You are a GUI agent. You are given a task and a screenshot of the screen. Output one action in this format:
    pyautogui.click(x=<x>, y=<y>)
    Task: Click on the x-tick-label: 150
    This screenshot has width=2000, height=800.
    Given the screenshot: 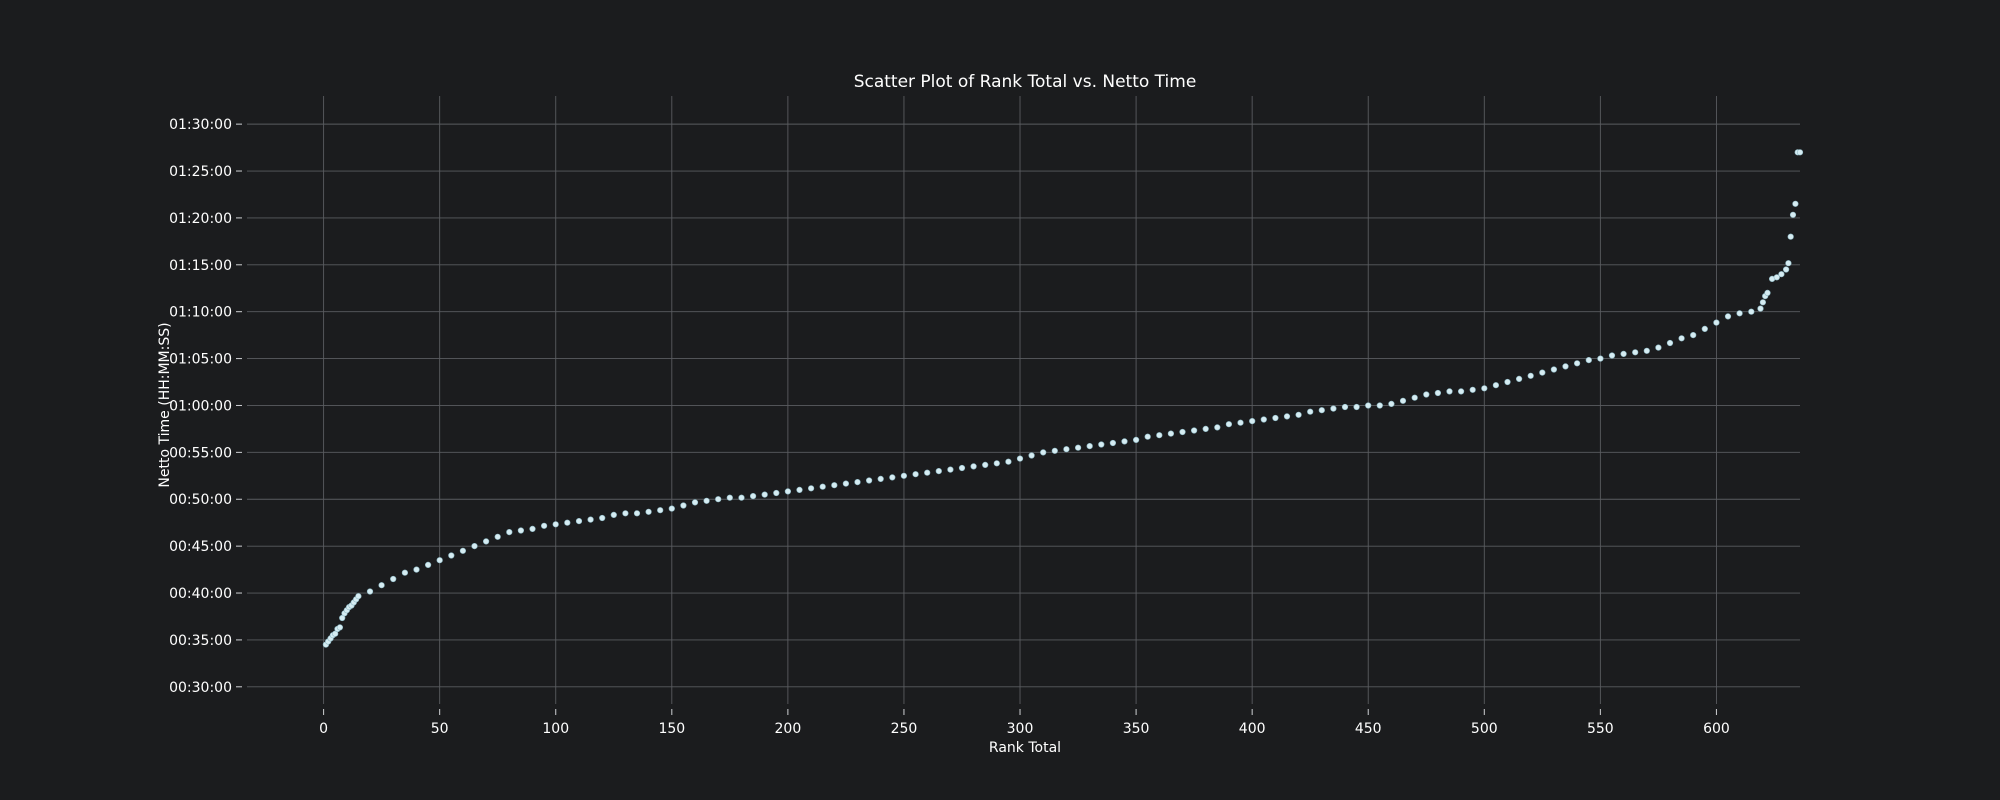 What is the action you would take?
    pyautogui.click(x=671, y=729)
    